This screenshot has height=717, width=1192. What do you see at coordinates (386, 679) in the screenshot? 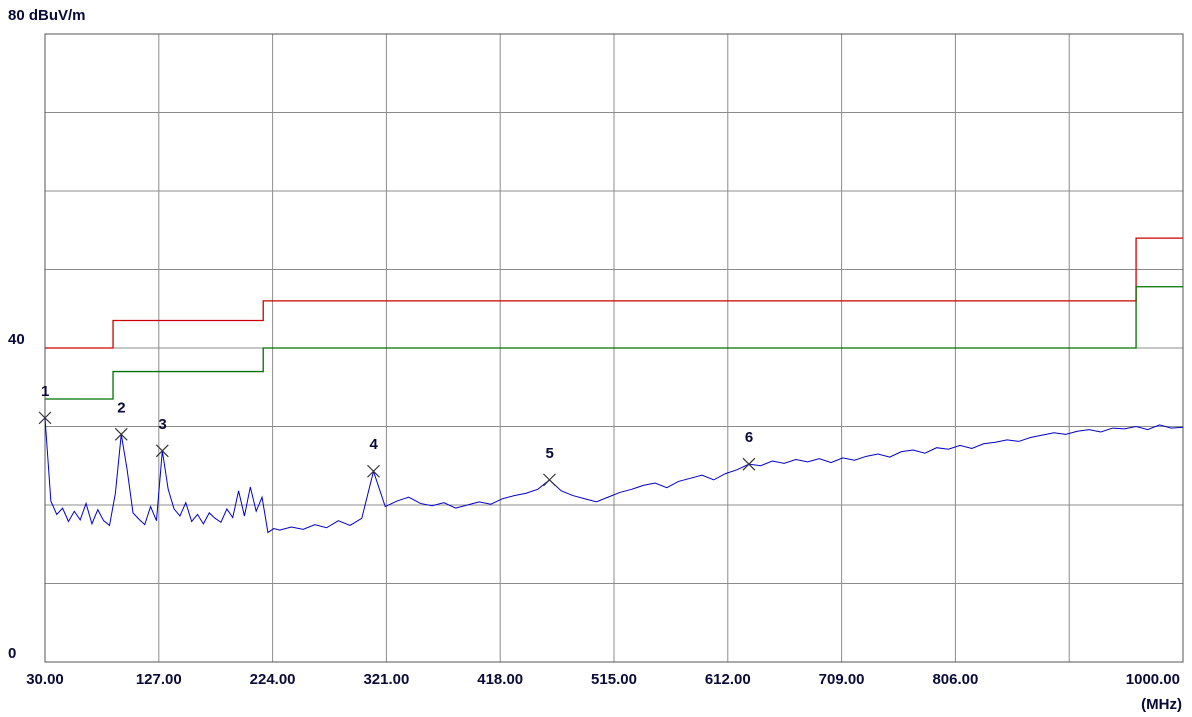
I see `x-tick-label: 321.00` at bounding box center [386, 679].